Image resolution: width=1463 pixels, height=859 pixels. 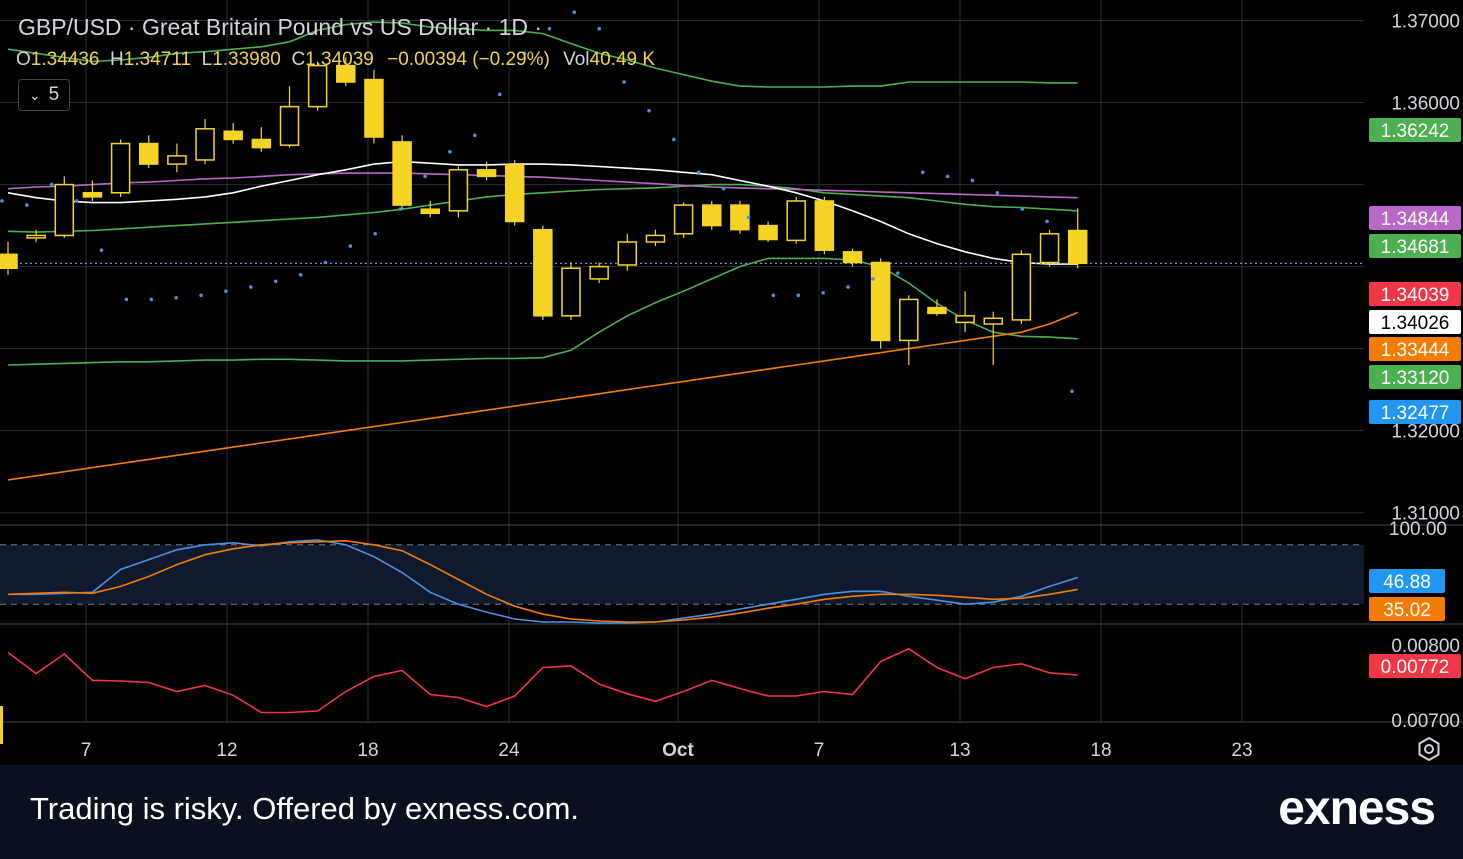 What do you see at coordinates (682, 574) in the screenshot?
I see `oscillator-band` at bounding box center [682, 574].